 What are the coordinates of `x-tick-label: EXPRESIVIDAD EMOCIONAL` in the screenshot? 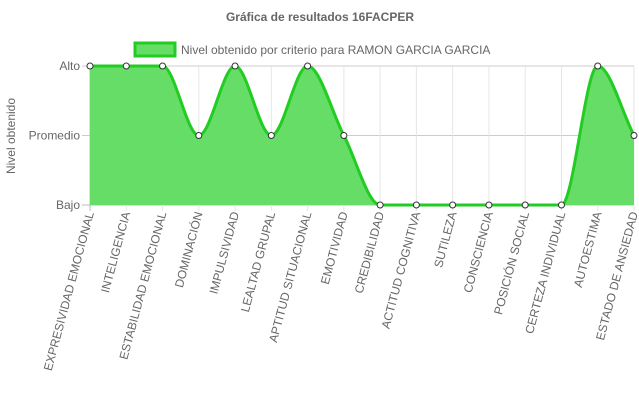 It's located at (69, 291).